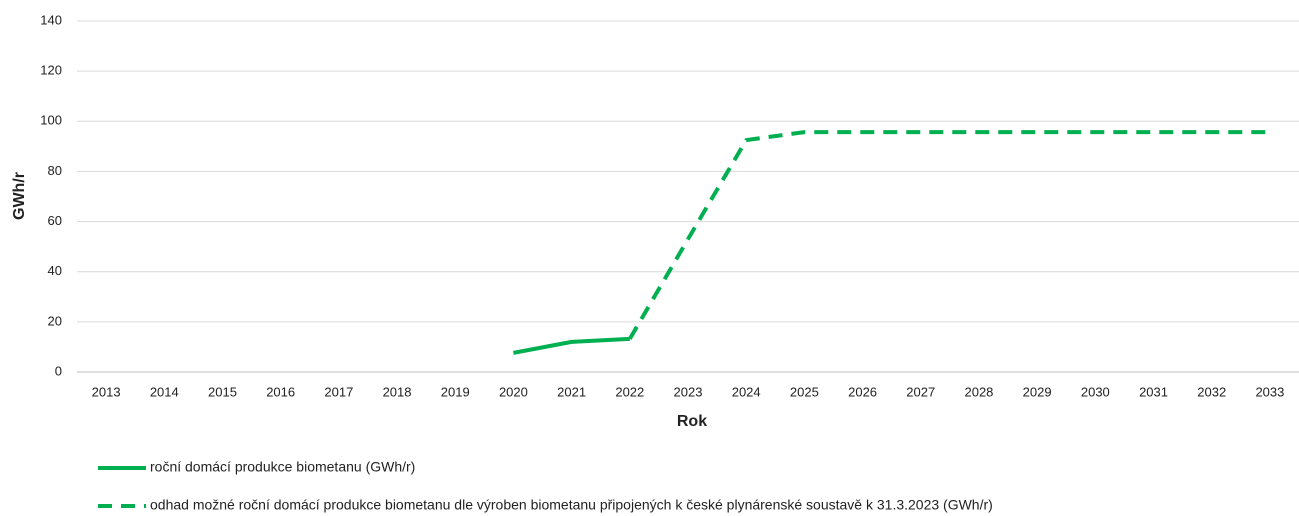 The image size is (1299, 516). What do you see at coordinates (55, 170) in the screenshot?
I see `y-tick-label: 80` at bounding box center [55, 170].